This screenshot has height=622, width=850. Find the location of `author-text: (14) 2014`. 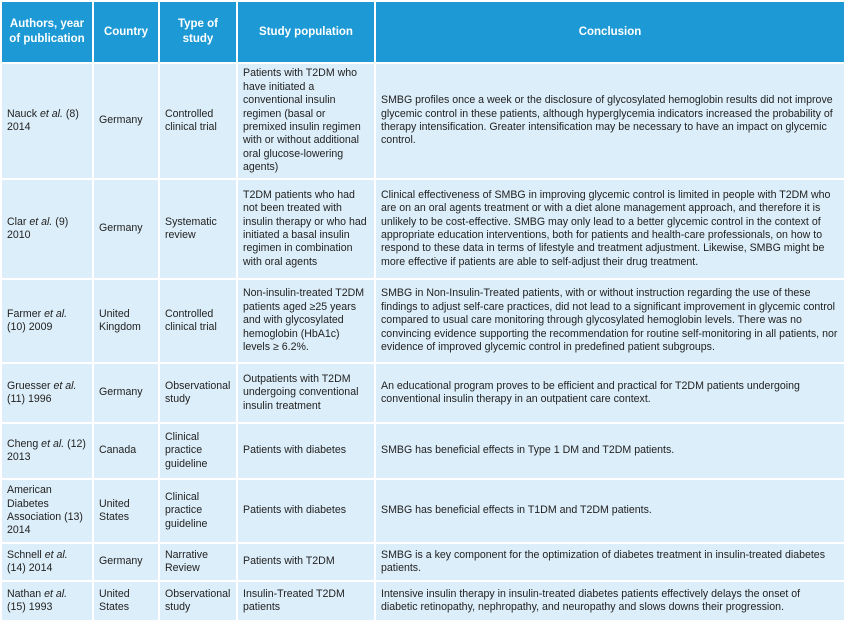

author-text: (14) 2014 is located at coordinates (30, 568).